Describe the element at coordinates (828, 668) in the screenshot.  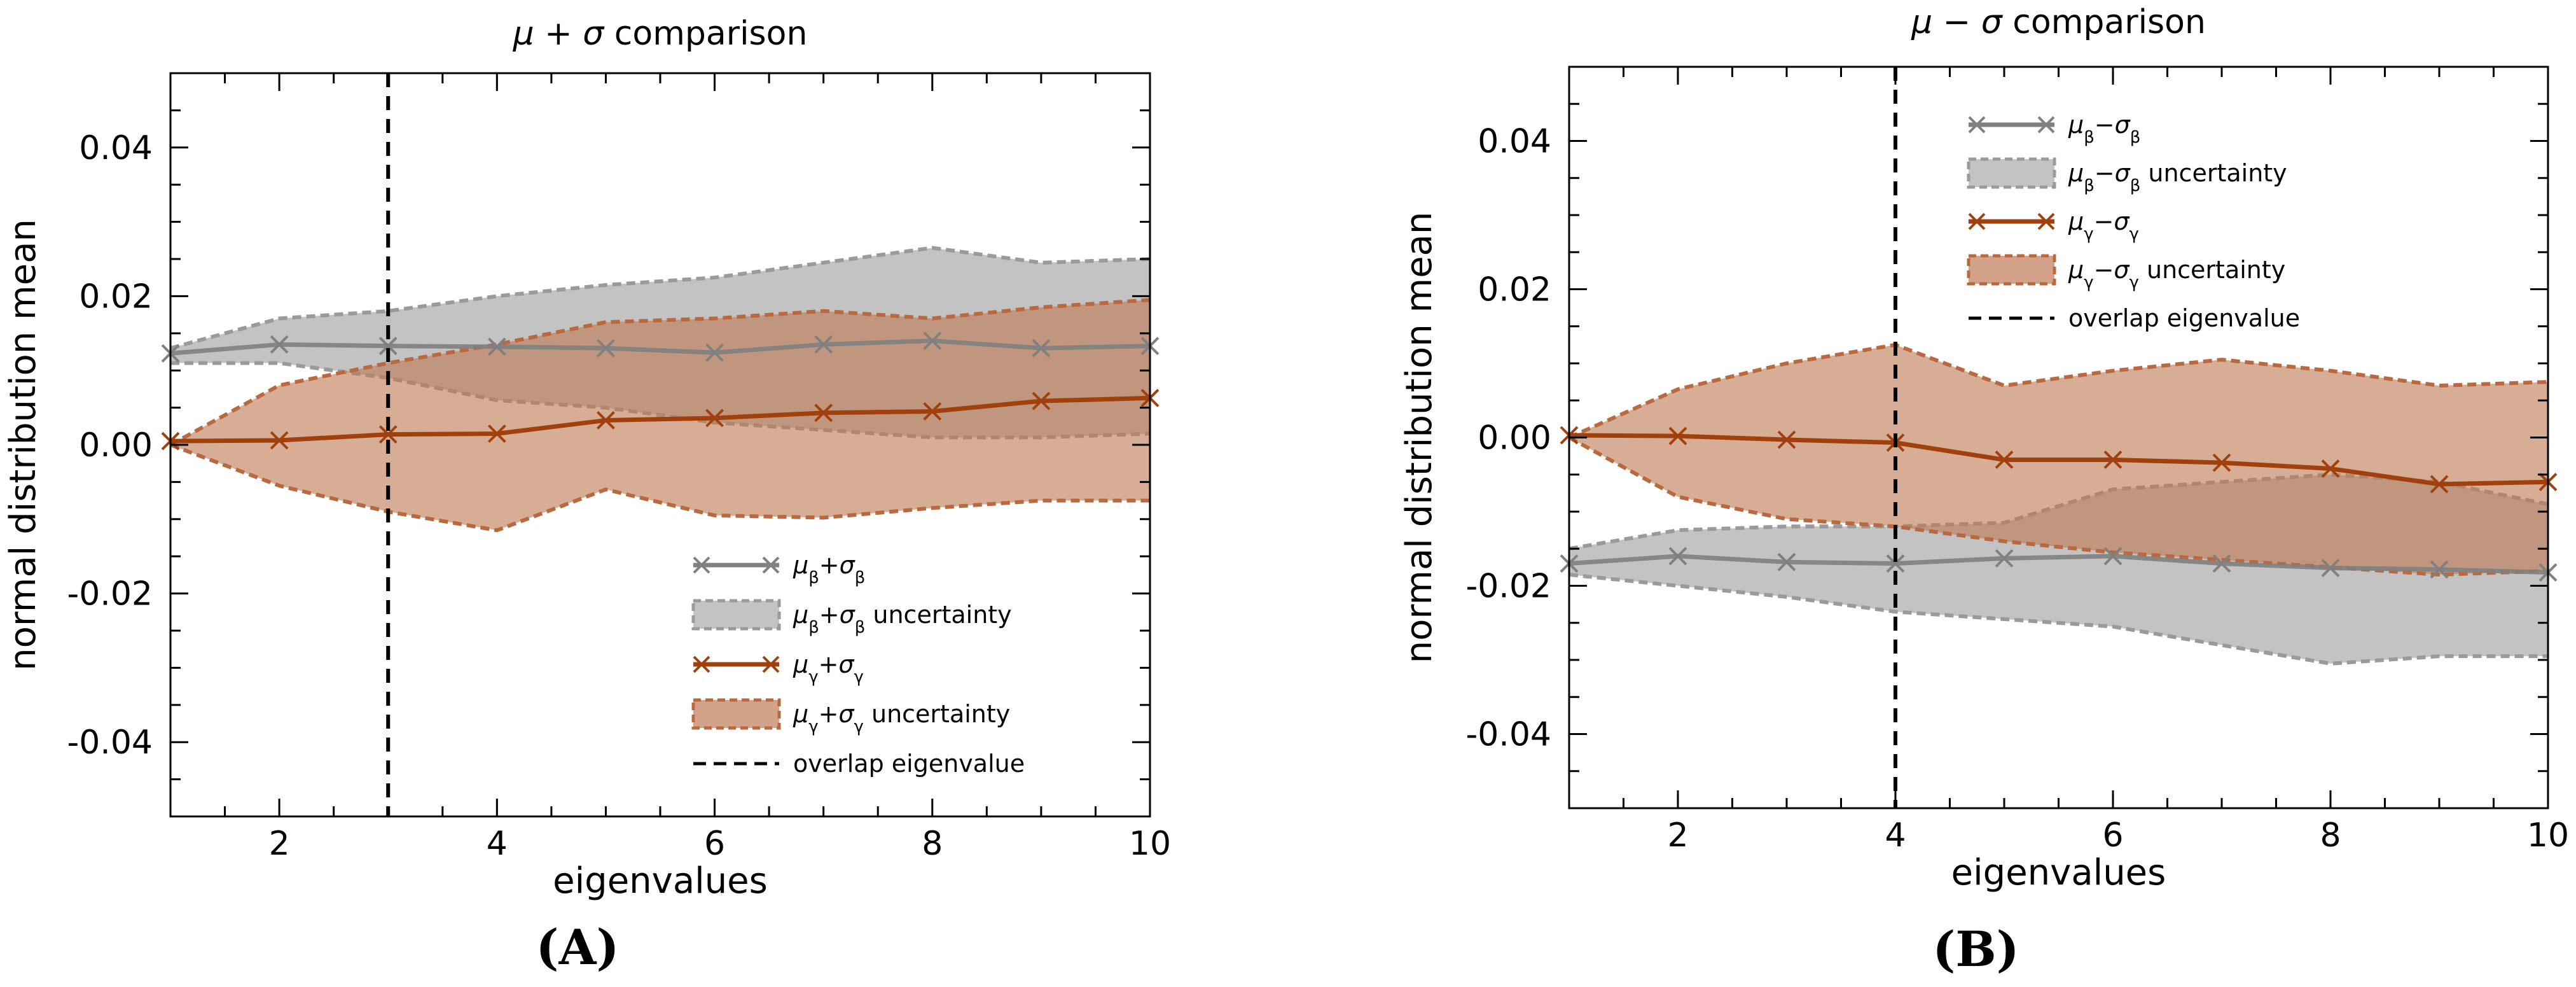
I see `legend-label: μγ+σγ` at that location.